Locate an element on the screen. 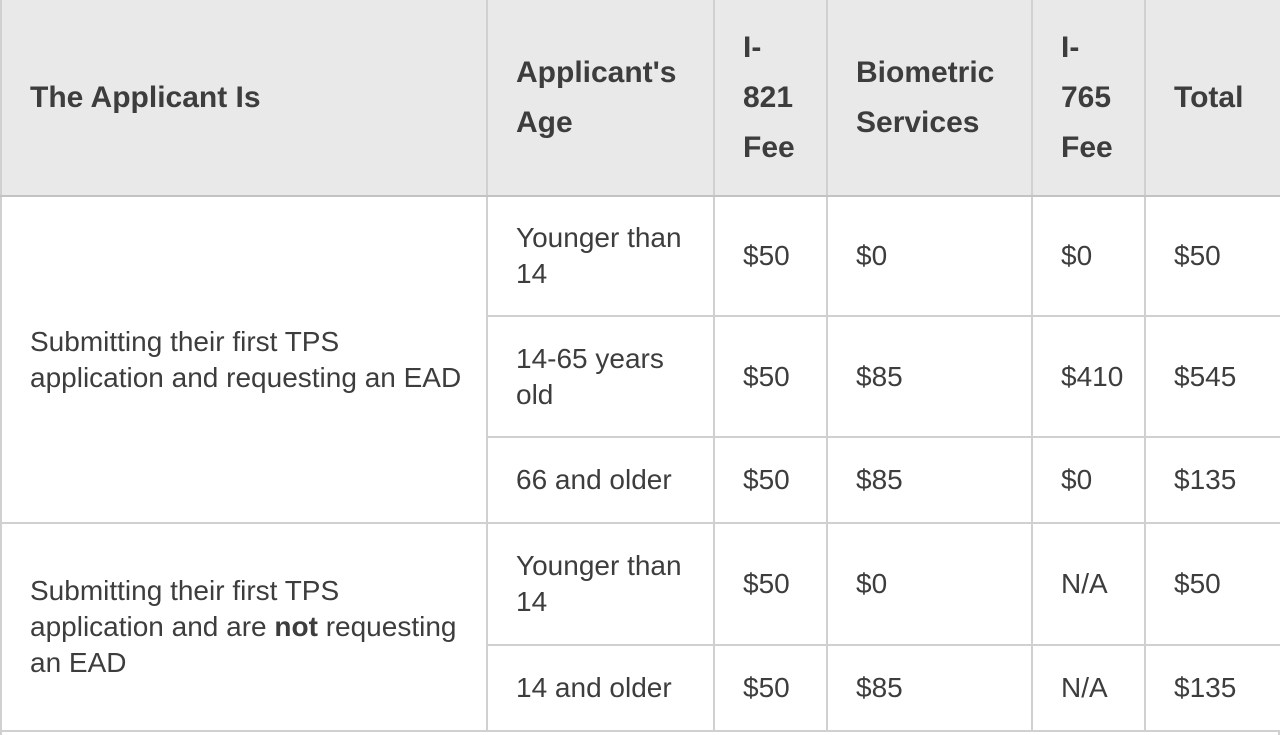 Image resolution: width=1280 pixels, height=735 pixels. applicant-label-text: requesting an EAD is located at coordinates (243, 644).